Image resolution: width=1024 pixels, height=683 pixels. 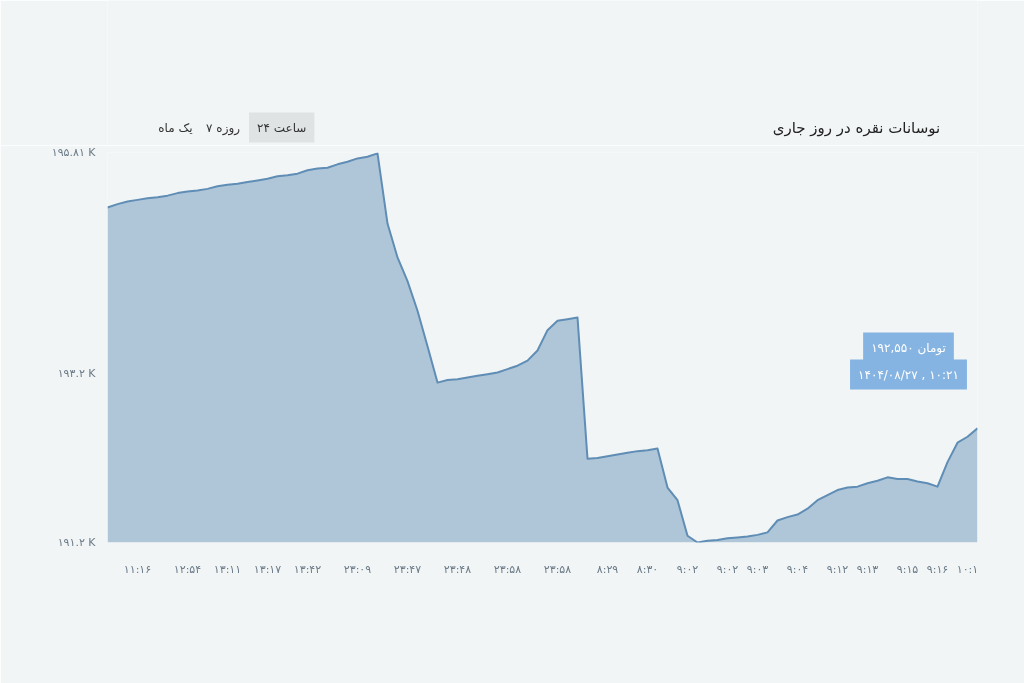 I want to click on x-tick-label: ۲۳:۰۹, so click(x=357, y=569).